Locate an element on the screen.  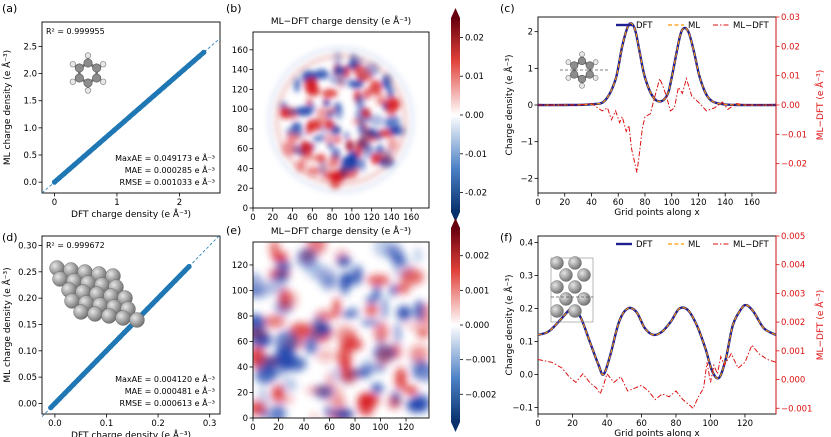
x-tick-label: 0 is located at coordinates (252, 428).